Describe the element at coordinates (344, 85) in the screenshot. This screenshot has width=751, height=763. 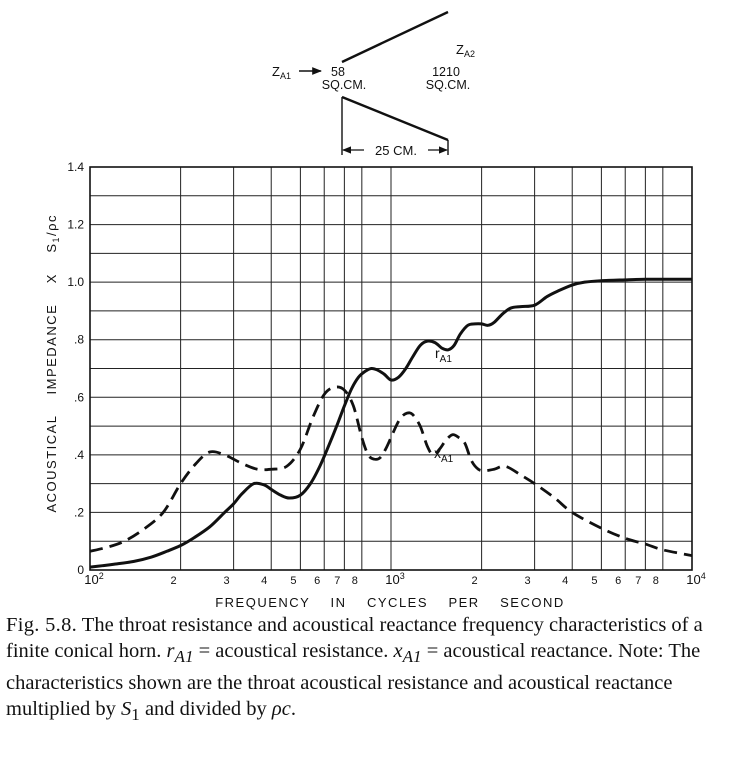
I see `throat-area-unit: SQ.CM.` at that location.